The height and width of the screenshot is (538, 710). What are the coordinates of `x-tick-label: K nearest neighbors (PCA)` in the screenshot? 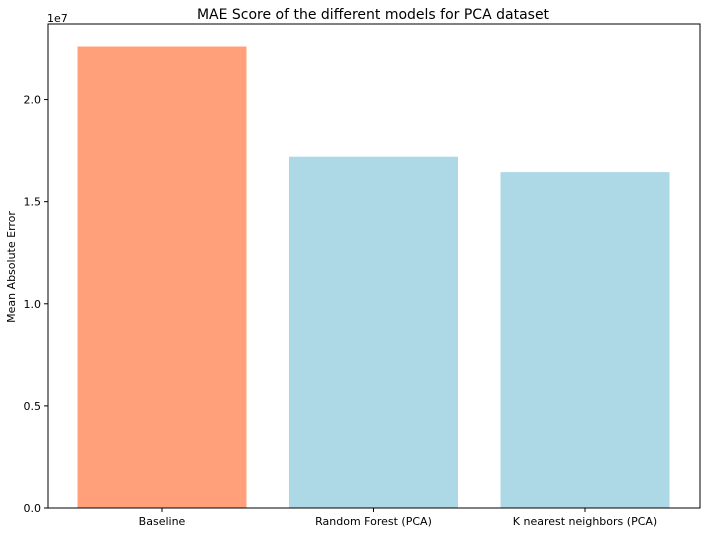 It's located at (585, 521).